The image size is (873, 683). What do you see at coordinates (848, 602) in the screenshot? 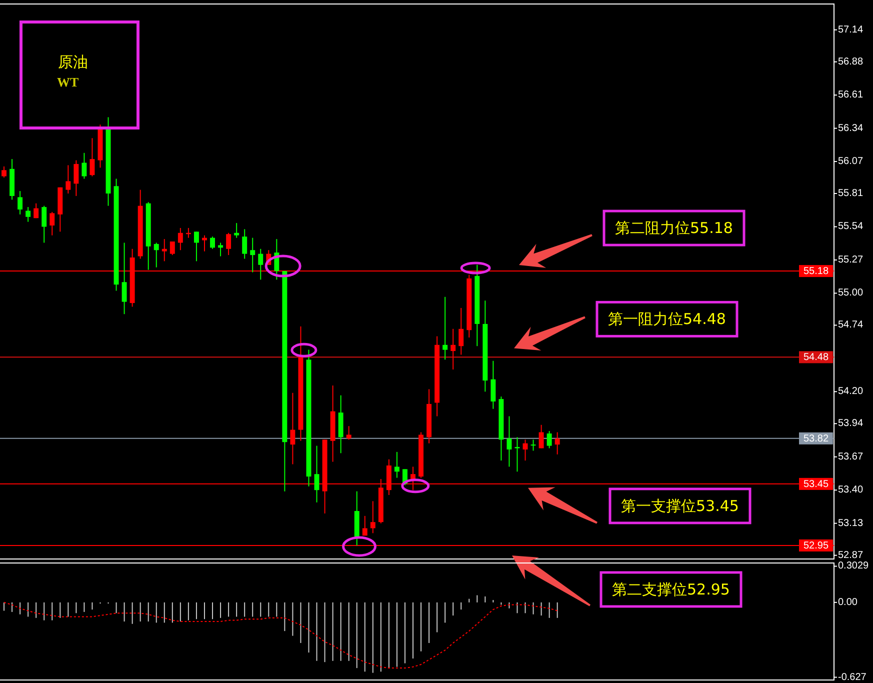
I see `y-tick-label: 0.00` at bounding box center [848, 602].